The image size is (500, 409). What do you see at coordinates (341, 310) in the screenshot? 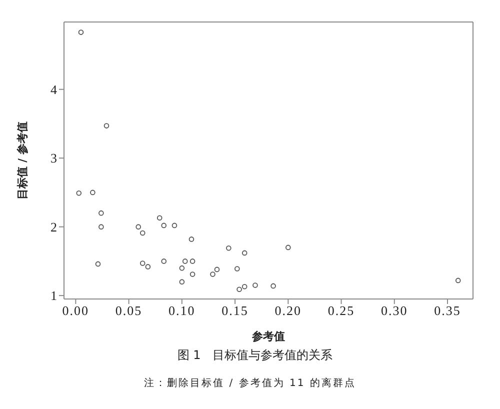
I see `x-tick-label: 0.25` at bounding box center [341, 310].